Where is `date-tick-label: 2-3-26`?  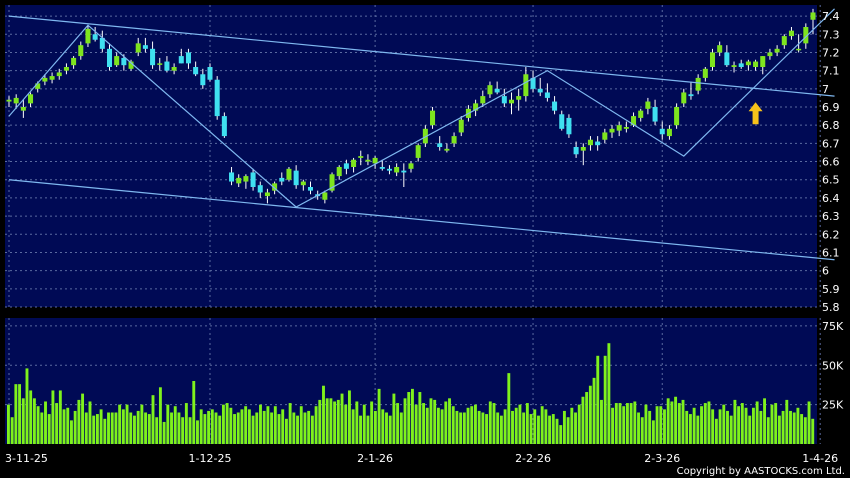
date-tick-label: 2-3-26 is located at coordinates (662, 458).